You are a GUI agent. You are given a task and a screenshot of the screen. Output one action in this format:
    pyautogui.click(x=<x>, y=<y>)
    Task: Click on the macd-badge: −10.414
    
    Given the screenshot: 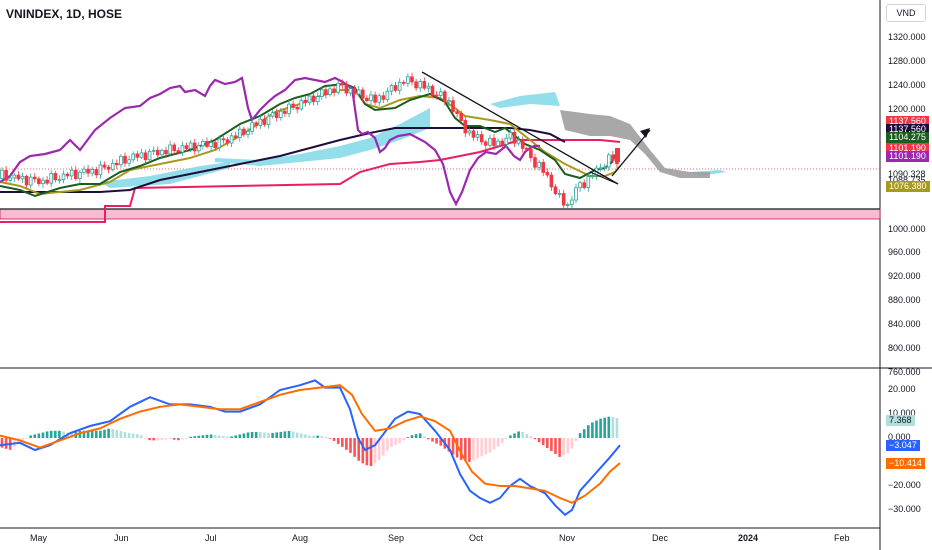 What is the action you would take?
    pyautogui.click(x=905, y=463)
    